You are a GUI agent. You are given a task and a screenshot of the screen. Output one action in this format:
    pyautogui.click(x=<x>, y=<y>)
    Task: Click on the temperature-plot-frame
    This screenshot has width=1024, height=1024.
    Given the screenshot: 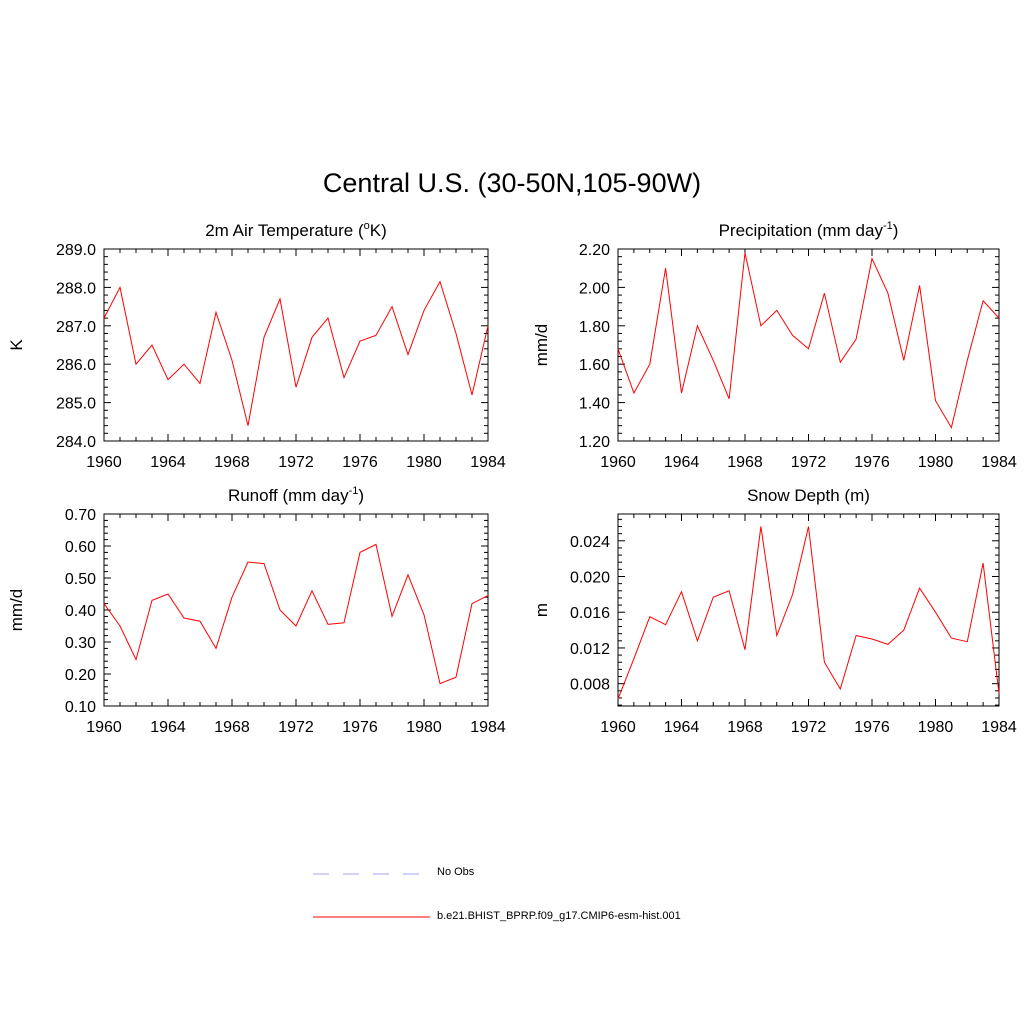 What is the action you would take?
    pyautogui.click(x=296, y=345)
    